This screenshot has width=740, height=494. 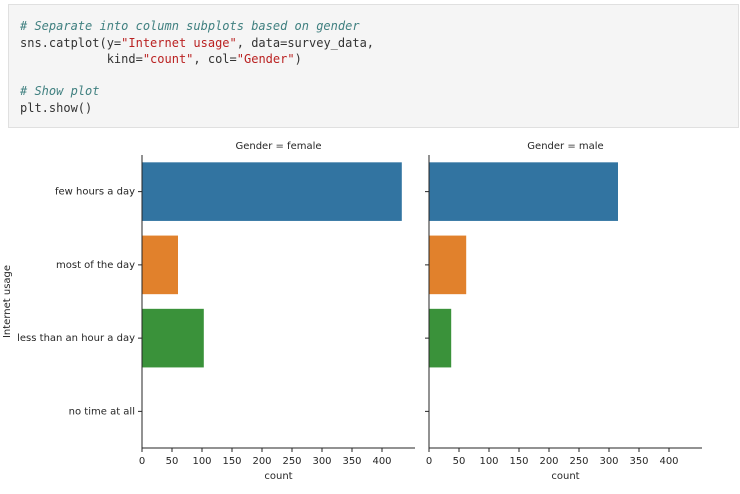 I want to click on y-tick-label: less than an hour a day, so click(x=76, y=338).